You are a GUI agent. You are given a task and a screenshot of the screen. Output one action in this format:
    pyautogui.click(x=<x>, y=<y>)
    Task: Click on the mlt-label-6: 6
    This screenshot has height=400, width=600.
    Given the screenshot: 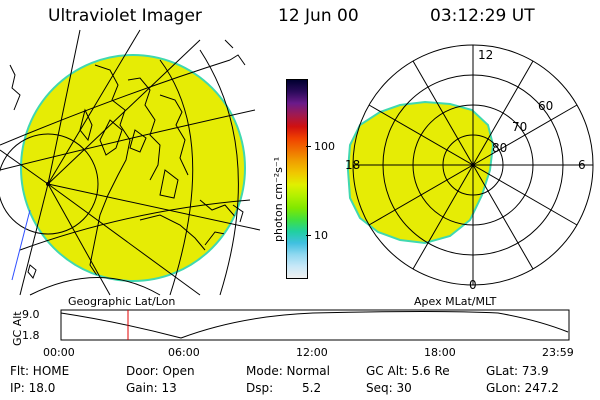 What is the action you would take?
    pyautogui.click(x=582, y=165)
    